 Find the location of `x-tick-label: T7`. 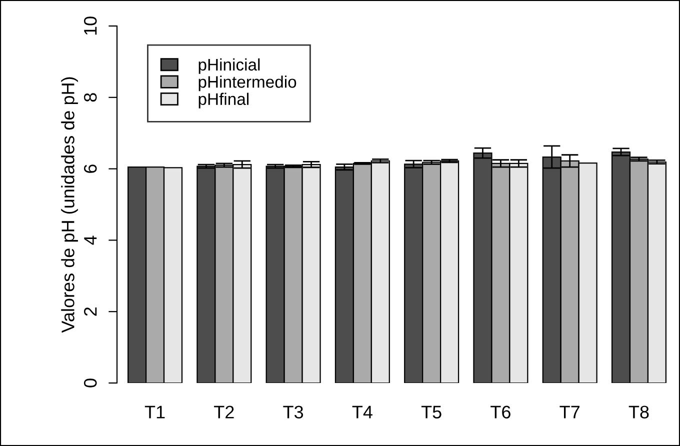

x-tick-label: T7 is located at coordinates (570, 412).